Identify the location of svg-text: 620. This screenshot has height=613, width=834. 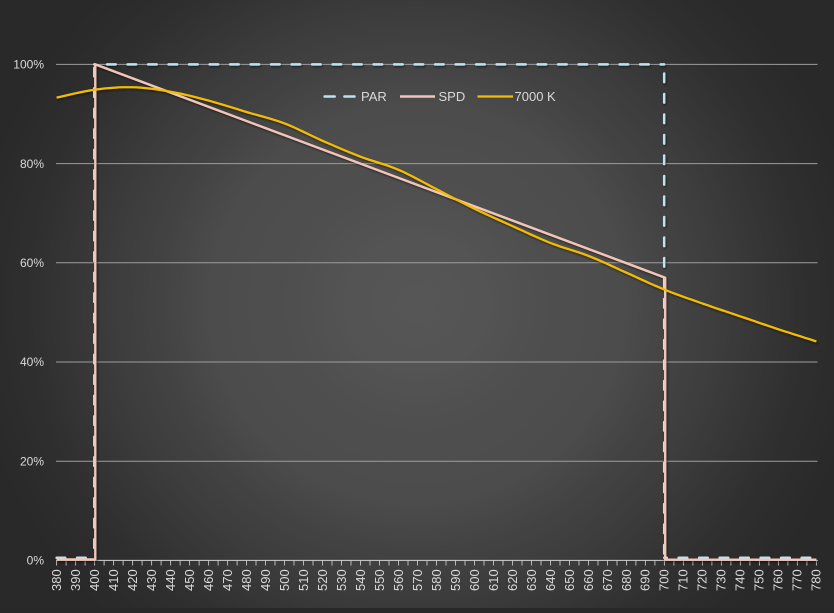
(512, 580).